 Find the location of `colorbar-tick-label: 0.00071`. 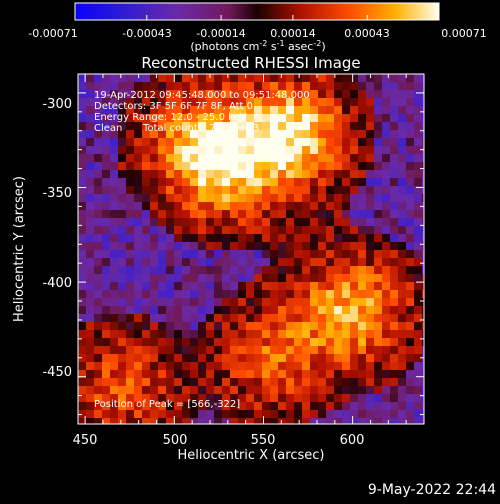

colorbar-tick-label: 0.00071 is located at coordinates (464, 33).